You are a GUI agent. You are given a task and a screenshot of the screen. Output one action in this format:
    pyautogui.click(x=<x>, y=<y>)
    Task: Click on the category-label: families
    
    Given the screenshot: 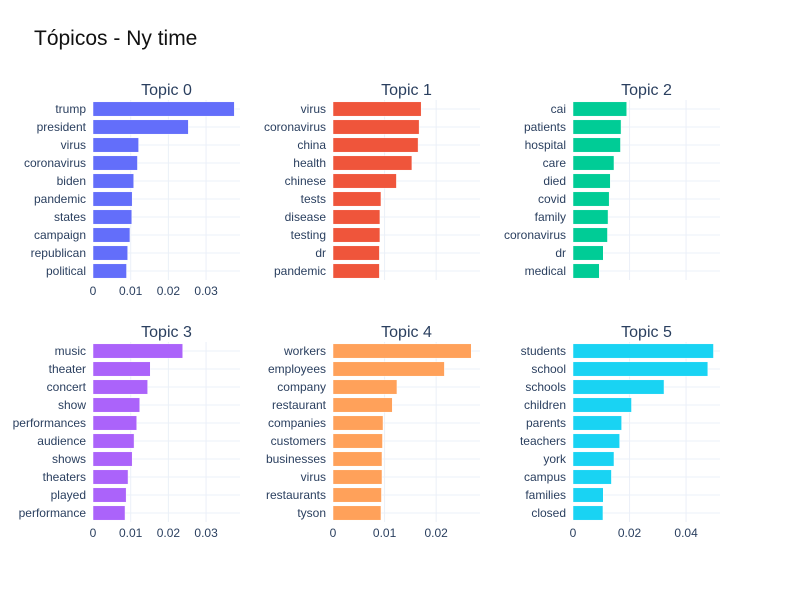 What is the action you would take?
    pyautogui.click(x=545, y=495)
    